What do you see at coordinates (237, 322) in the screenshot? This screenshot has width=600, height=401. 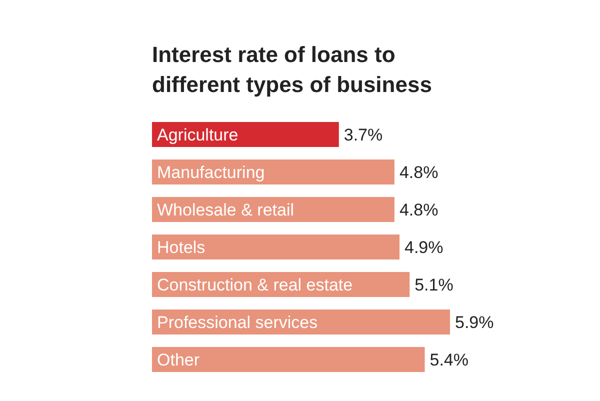 I see `y-tick-label: Professional services` at bounding box center [237, 322].